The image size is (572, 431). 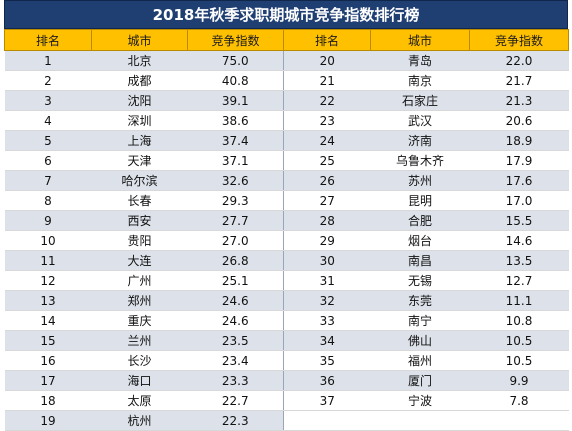 What do you see at coordinates (420, 260) in the screenshot?
I see `right-city-cell: 南昌` at bounding box center [420, 260].